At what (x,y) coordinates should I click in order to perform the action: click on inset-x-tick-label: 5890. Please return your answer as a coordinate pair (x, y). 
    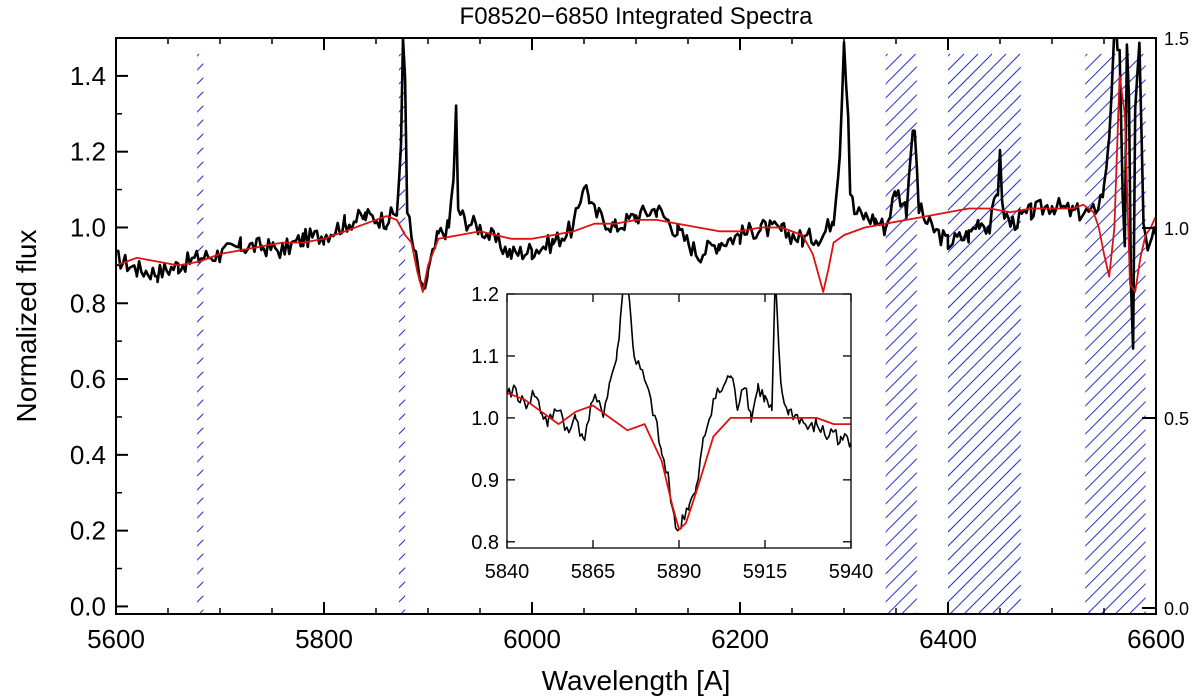
    Looking at the image, I should click on (679, 572).